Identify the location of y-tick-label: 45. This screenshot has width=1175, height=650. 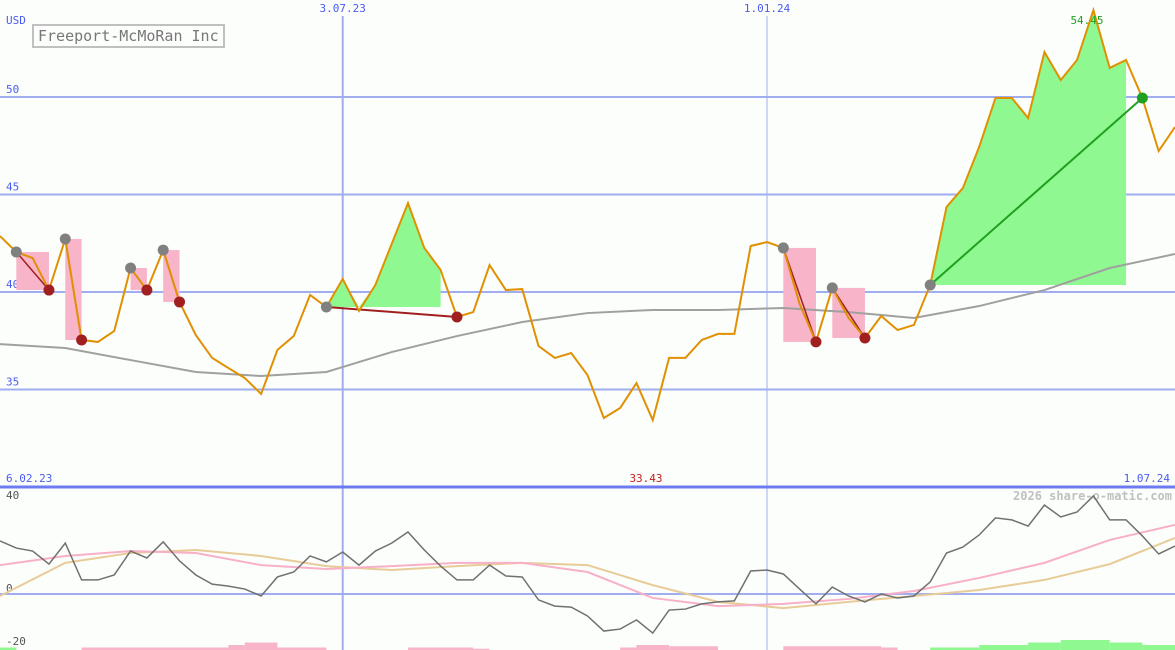
(12, 187).